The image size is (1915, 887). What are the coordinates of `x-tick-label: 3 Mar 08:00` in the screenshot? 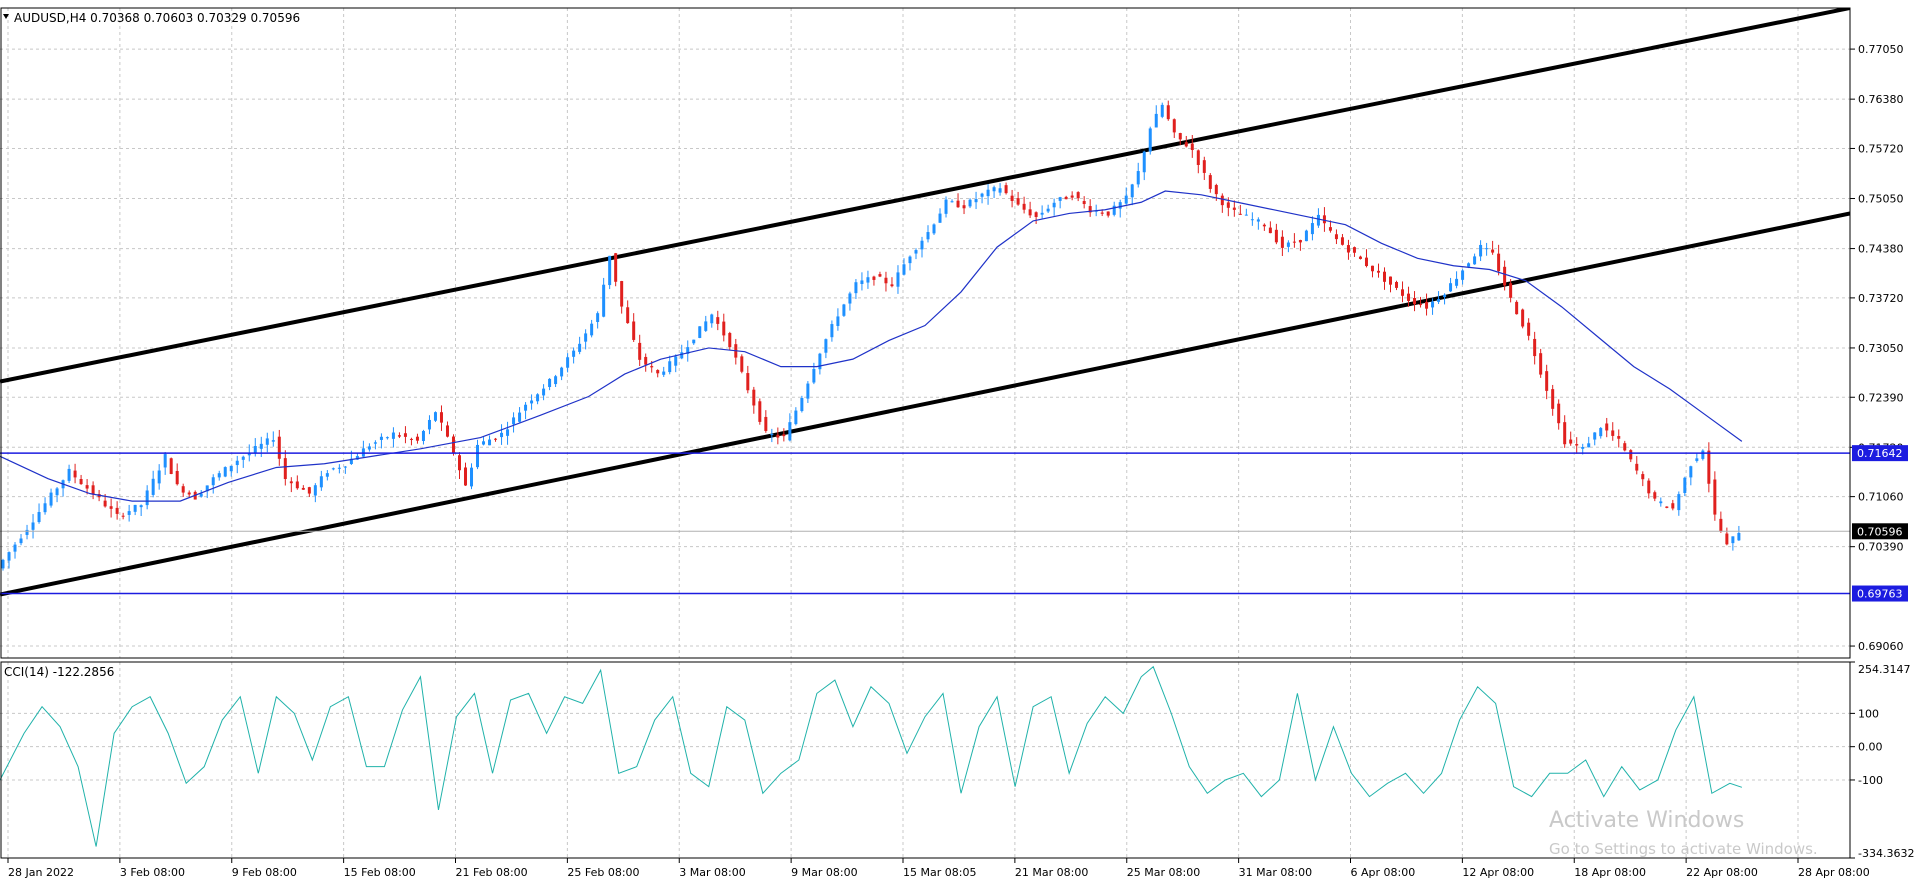 It's located at (712, 872).